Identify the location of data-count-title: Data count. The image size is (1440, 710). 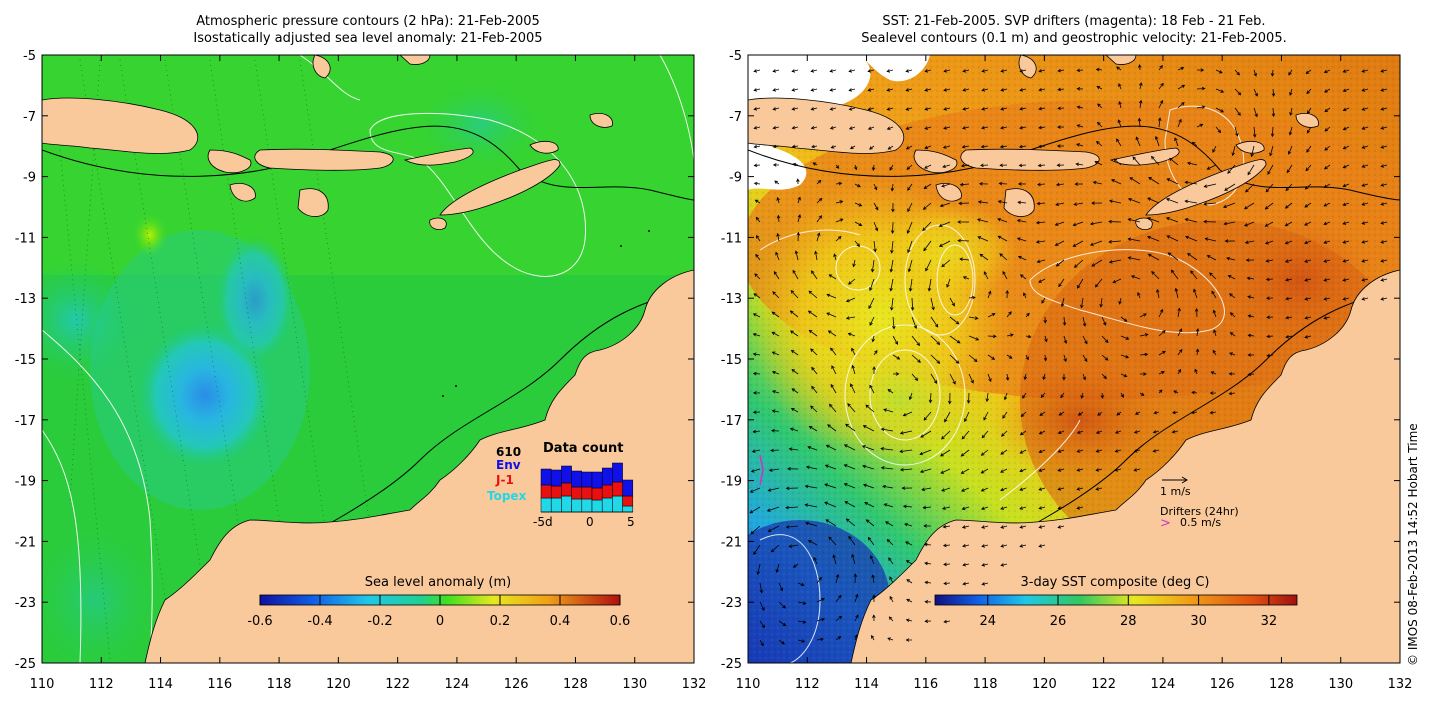
(583, 448).